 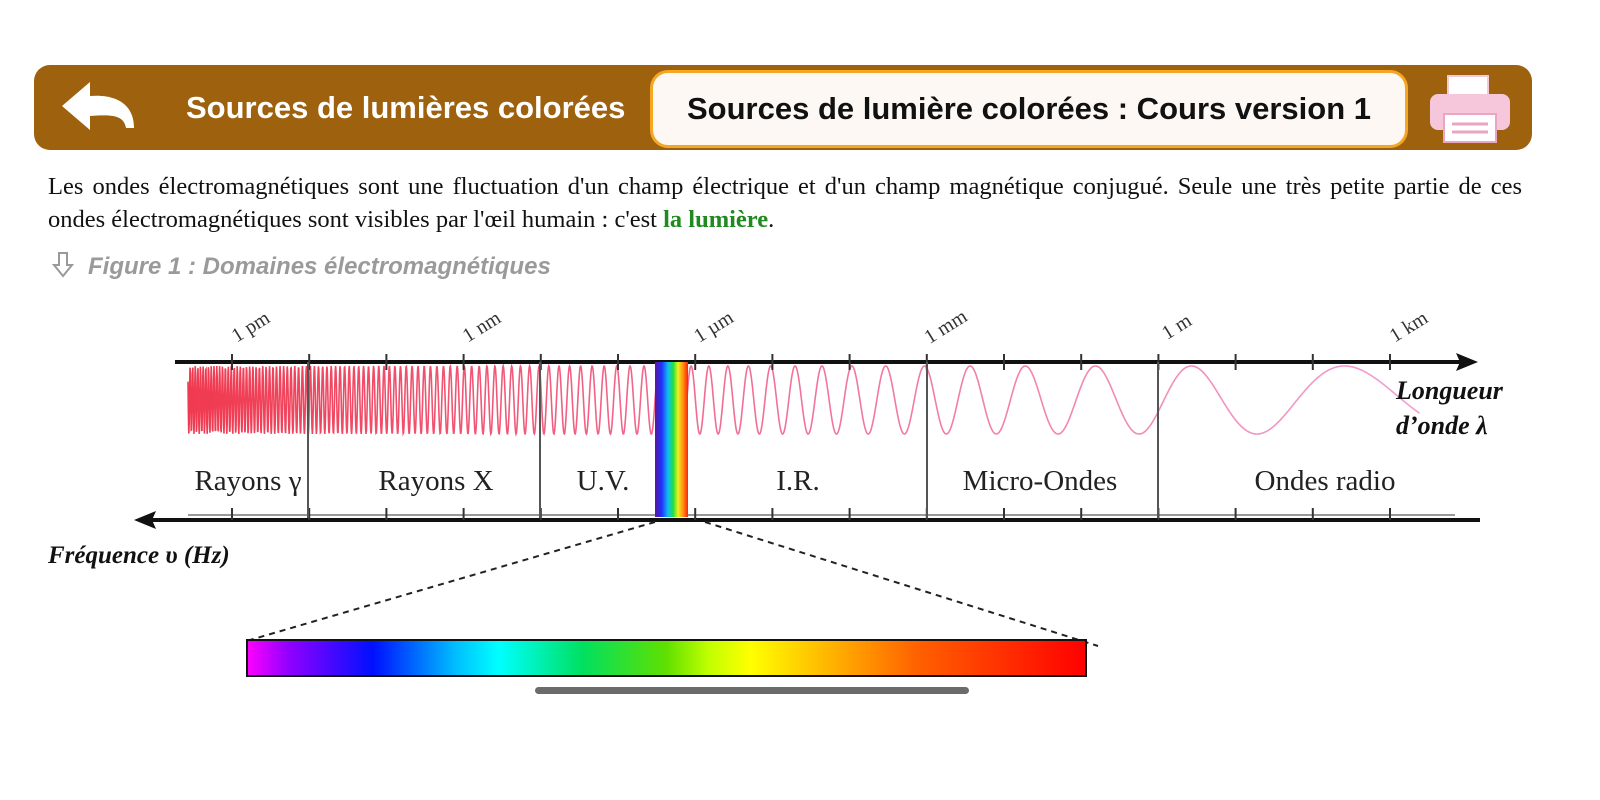 What do you see at coordinates (406, 107) in the screenshot?
I see `back-title: Sources de lumières colorées` at bounding box center [406, 107].